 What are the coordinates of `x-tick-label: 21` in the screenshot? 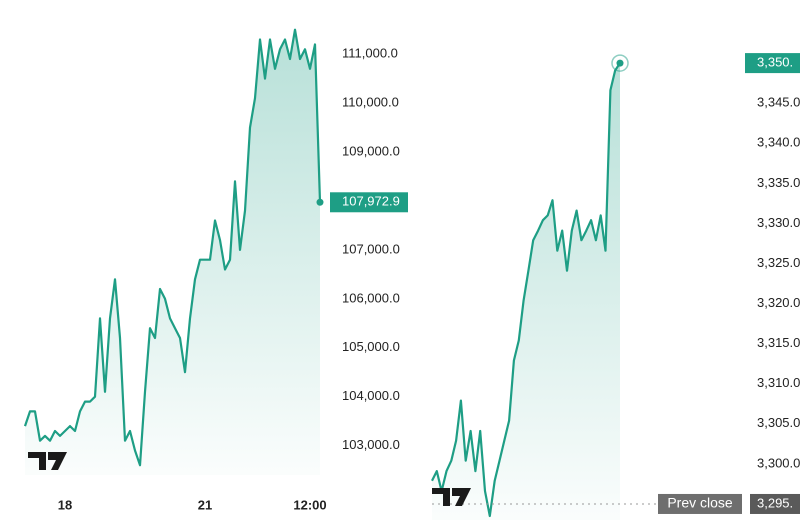 It's located at (205, 504).